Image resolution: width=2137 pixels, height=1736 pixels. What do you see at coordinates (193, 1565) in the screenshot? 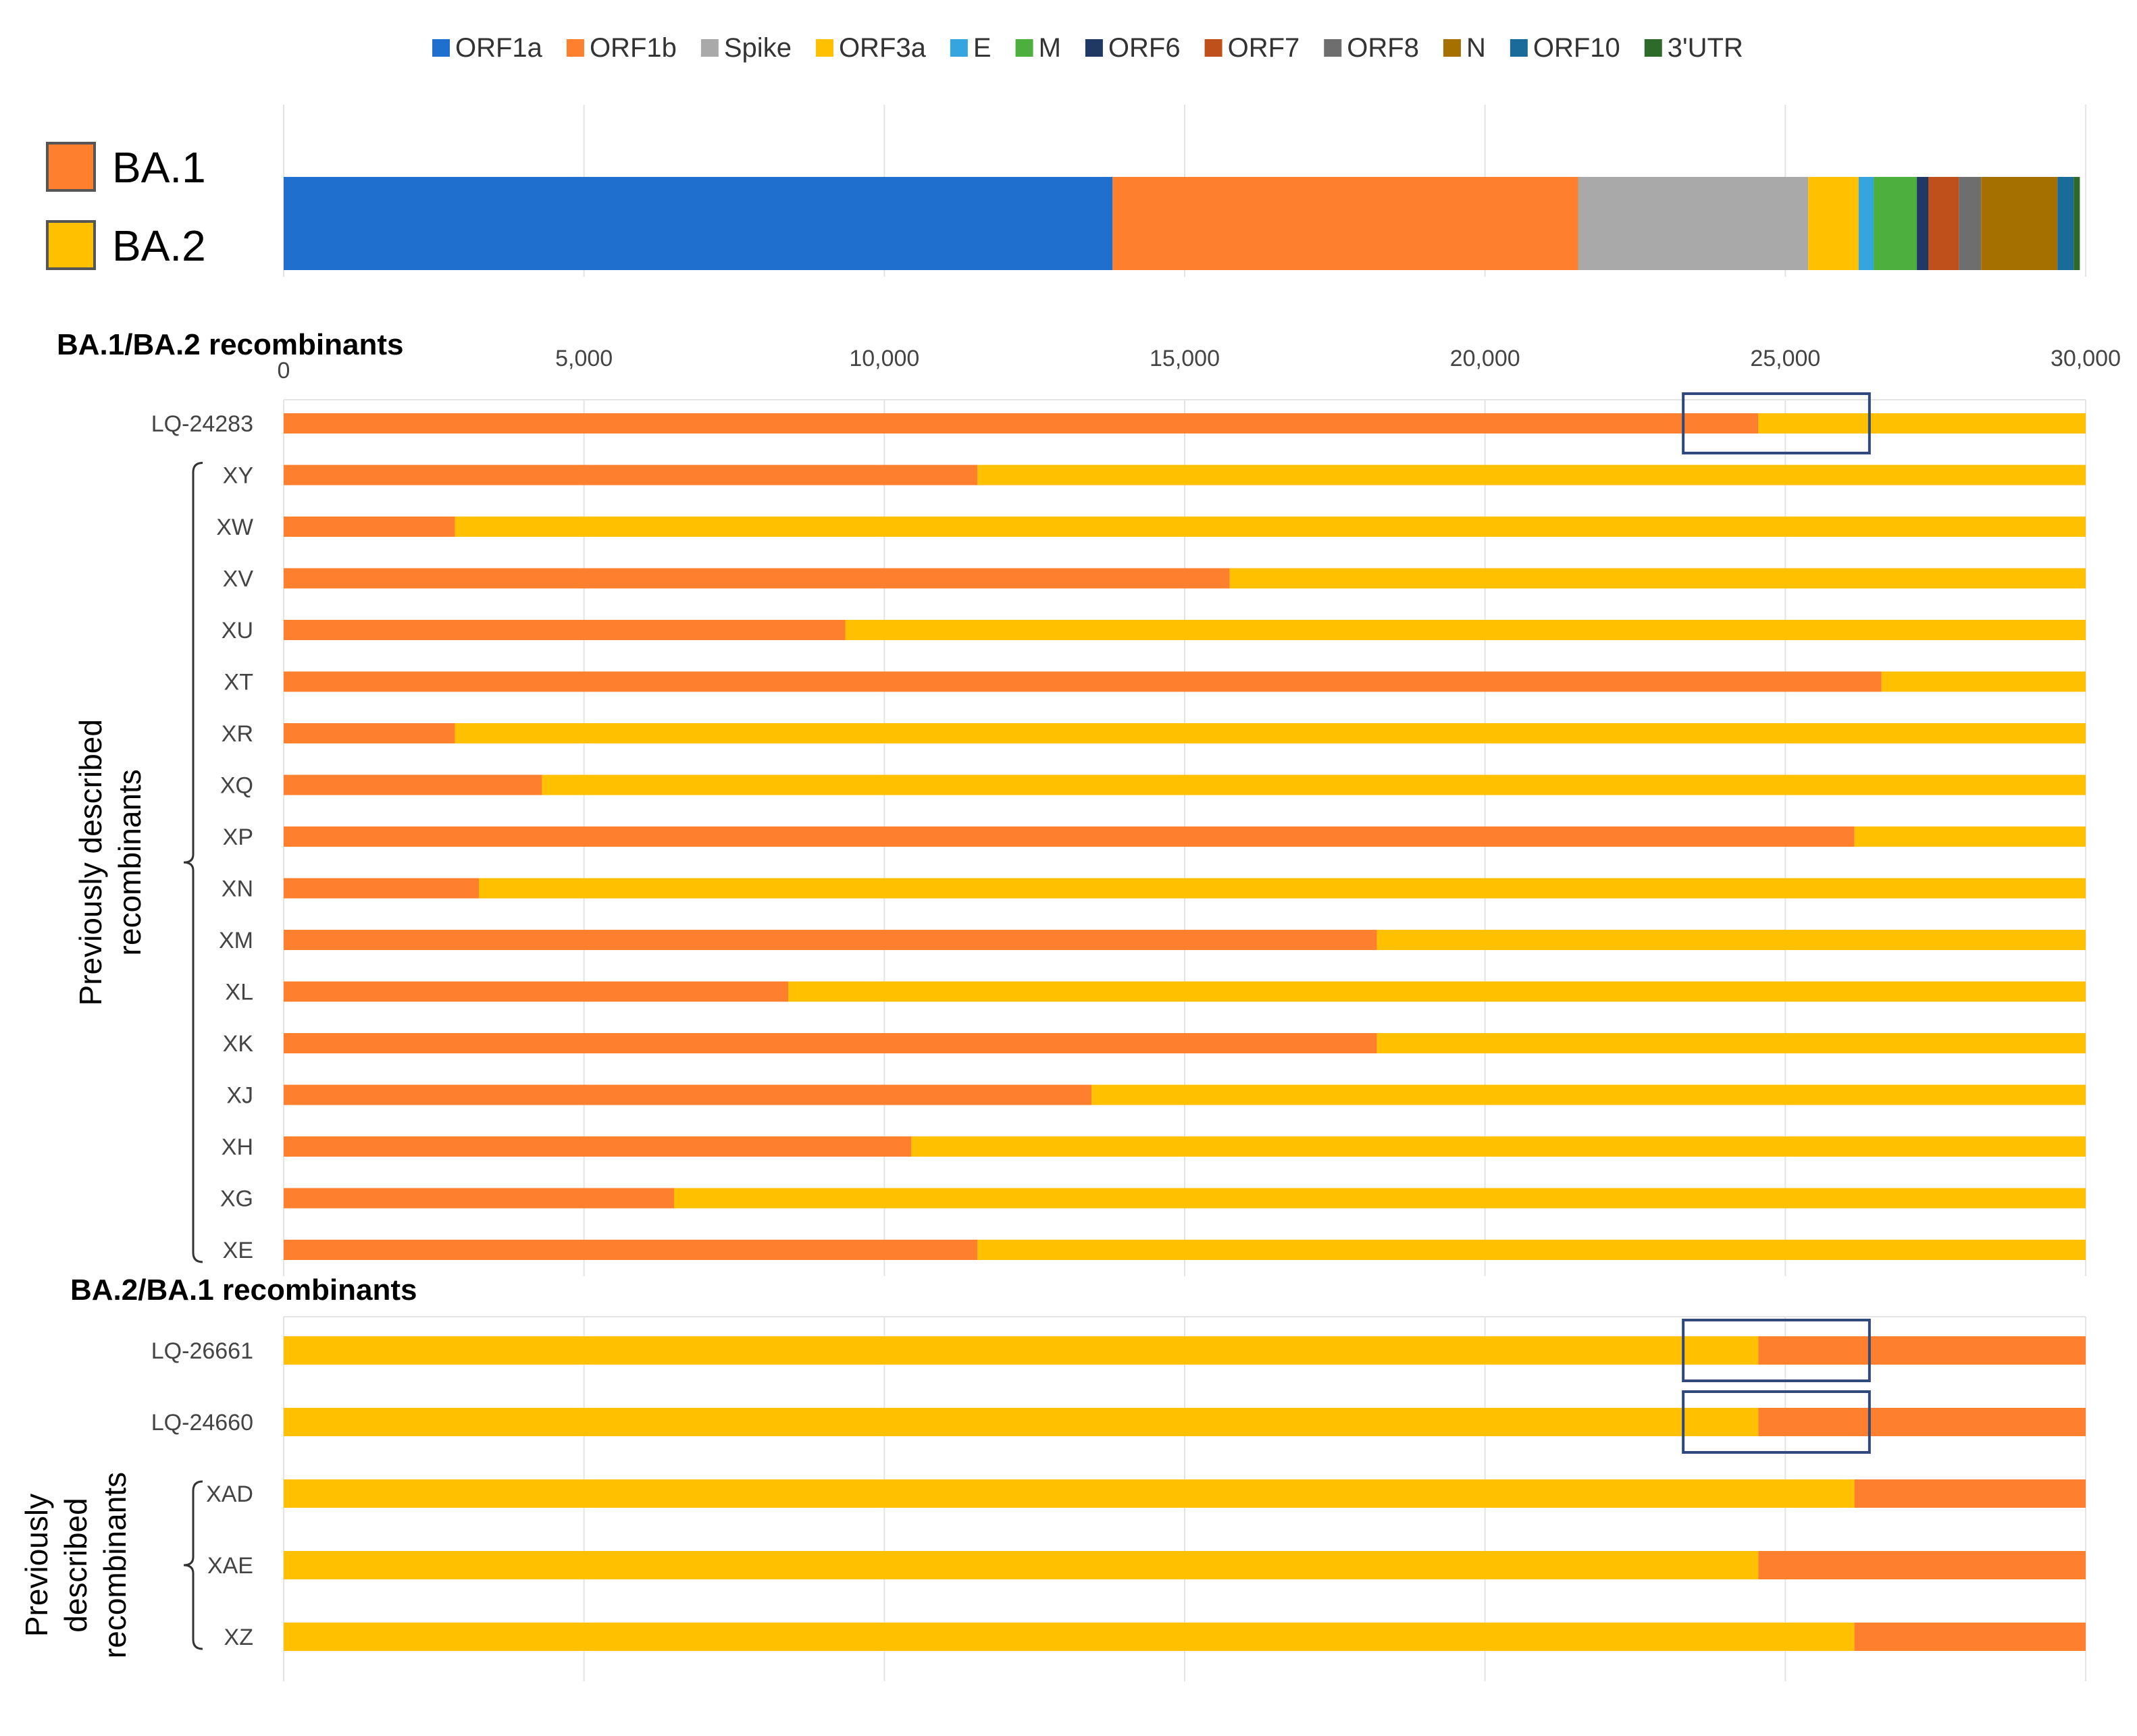
I see `group-brace` at bounding box center [193, 1565].